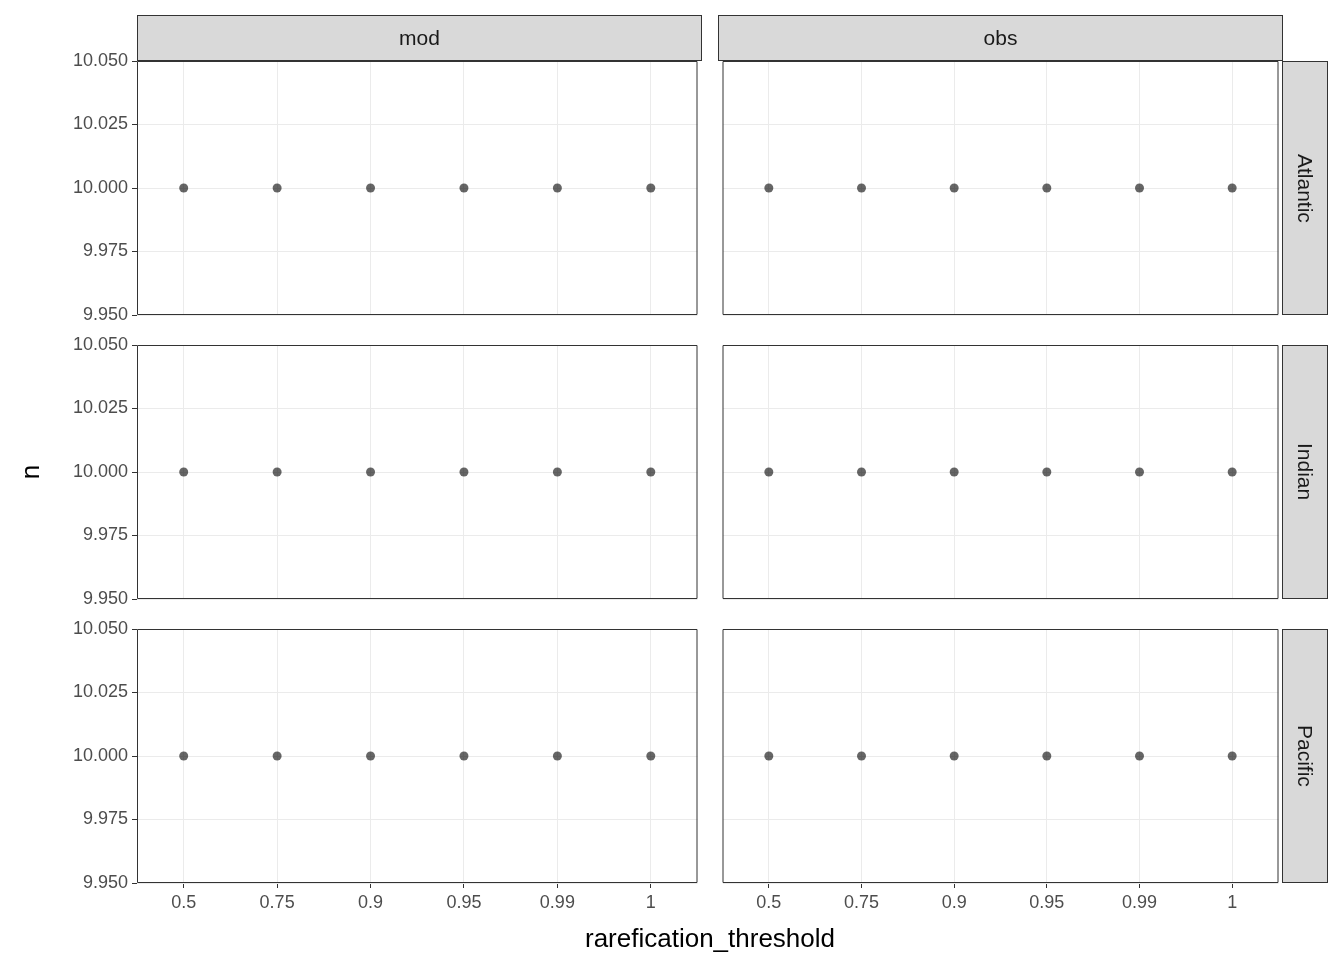 Image resolution: width=1344 pixels, height=960 pixels. I want to click on y2-axis-title: Indian, so click(1305, 472).